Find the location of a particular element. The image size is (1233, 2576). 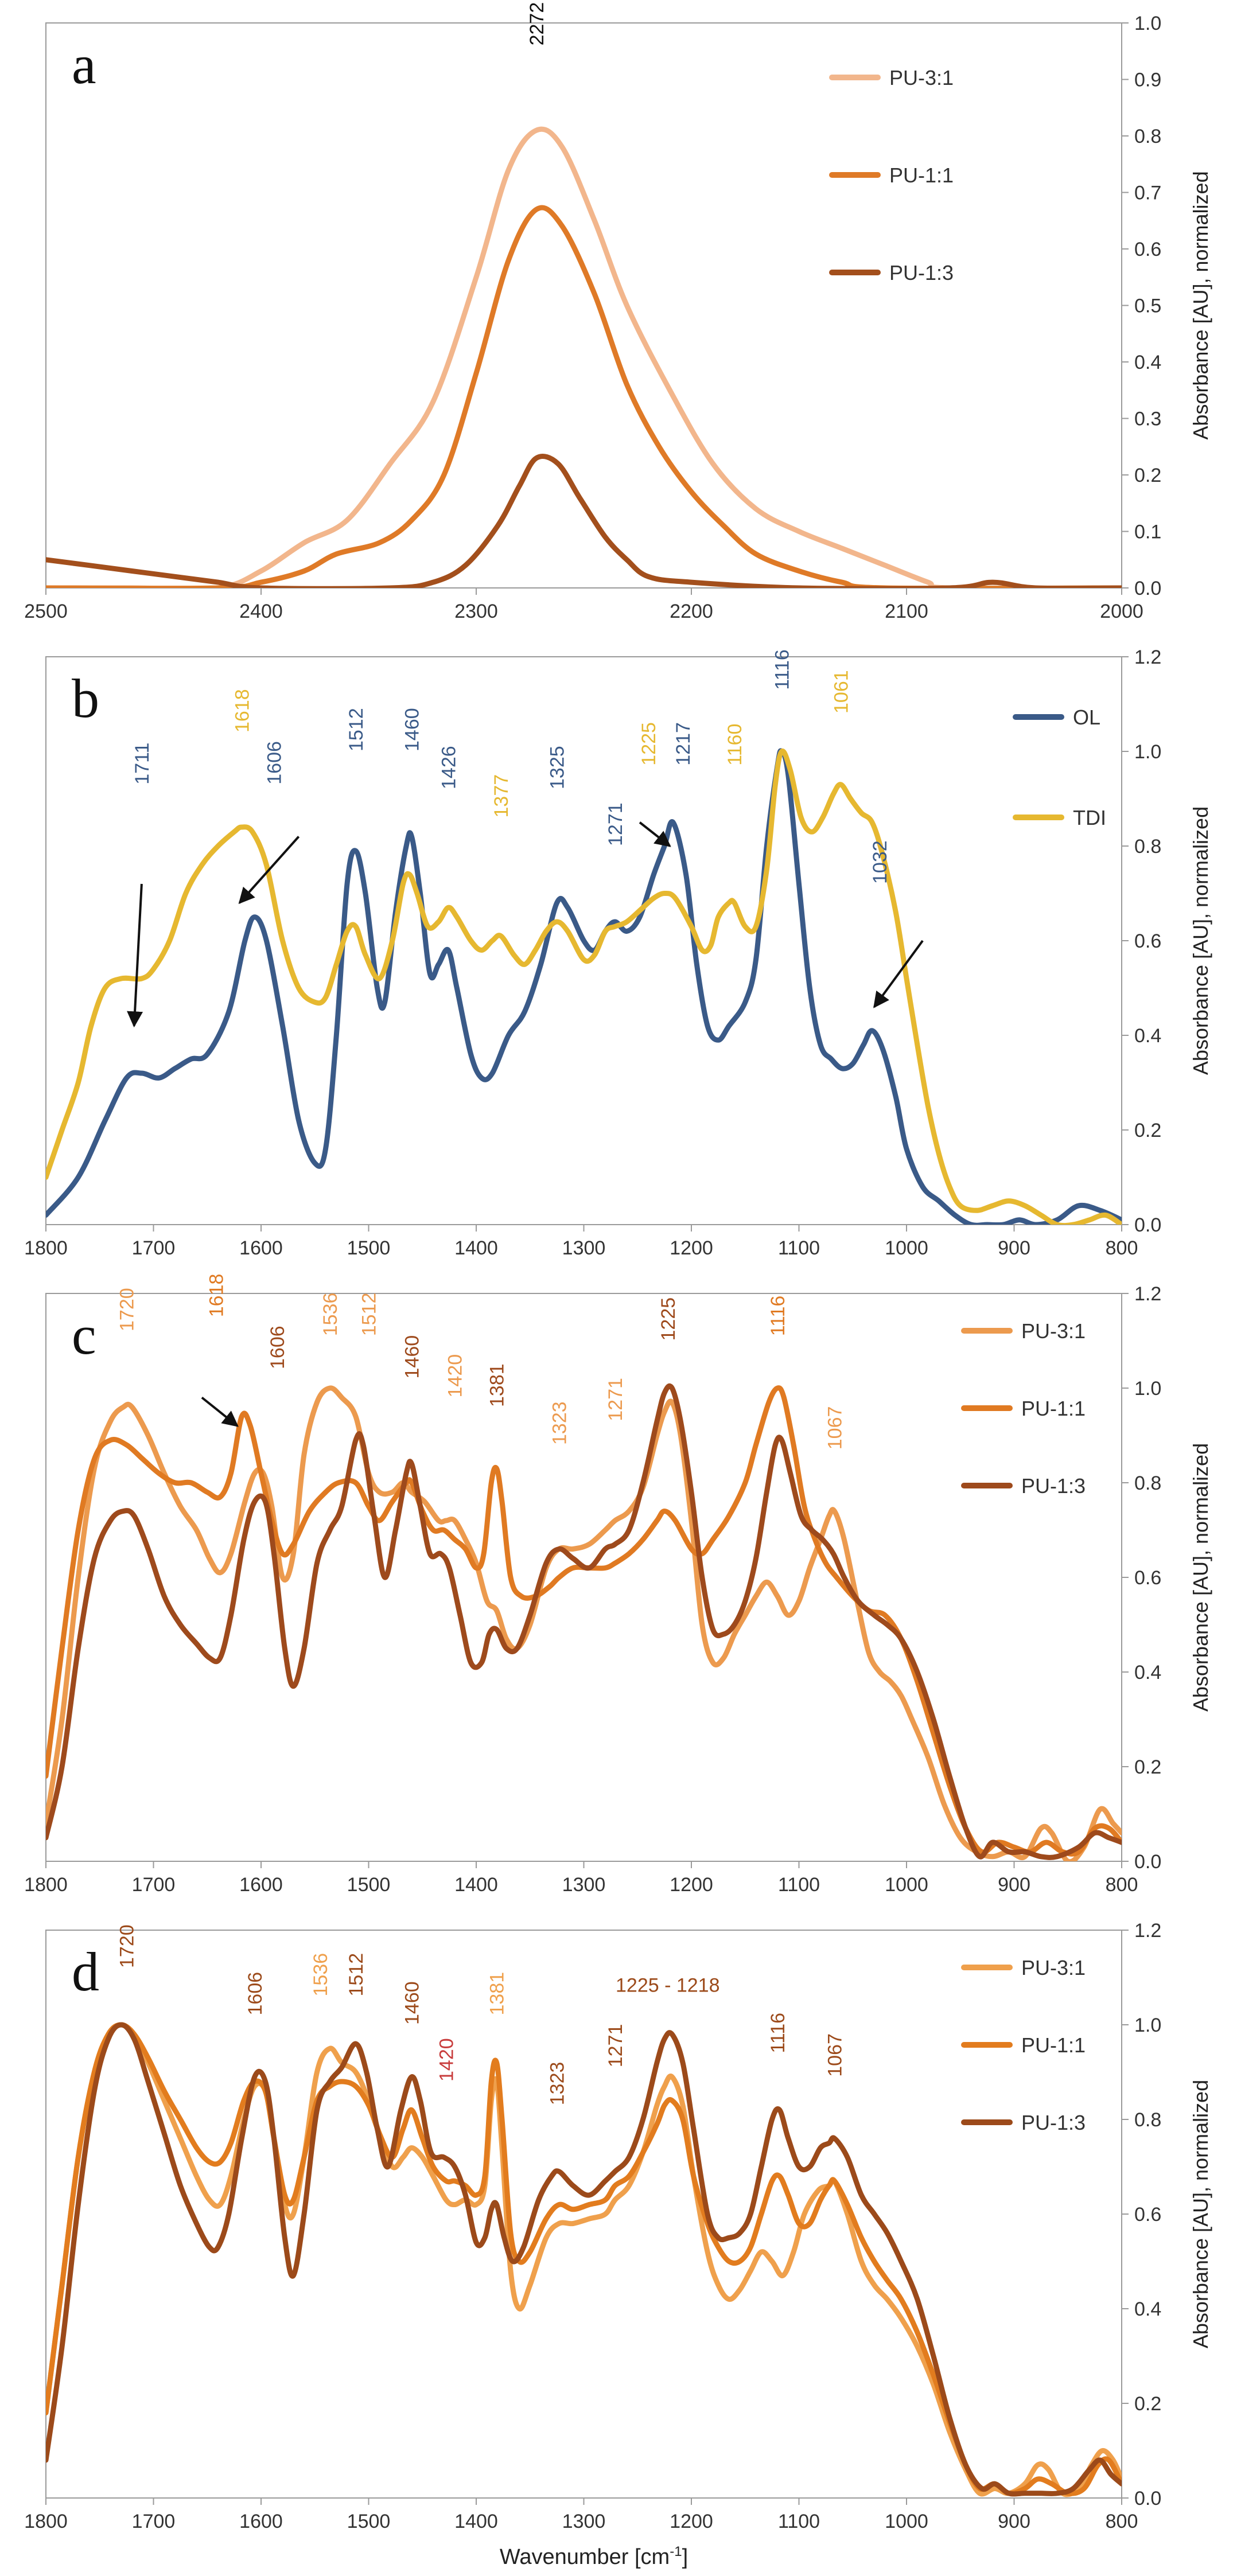

peak-label: 1225 - 1218 is located at coordinates (668, 1985).